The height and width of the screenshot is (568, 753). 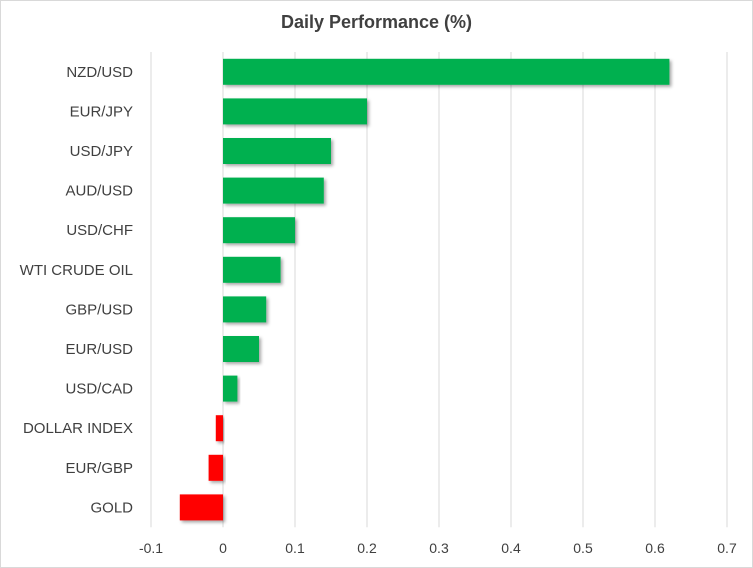 I want to click on x-tick-label: 0, so click(x=223, y=548).